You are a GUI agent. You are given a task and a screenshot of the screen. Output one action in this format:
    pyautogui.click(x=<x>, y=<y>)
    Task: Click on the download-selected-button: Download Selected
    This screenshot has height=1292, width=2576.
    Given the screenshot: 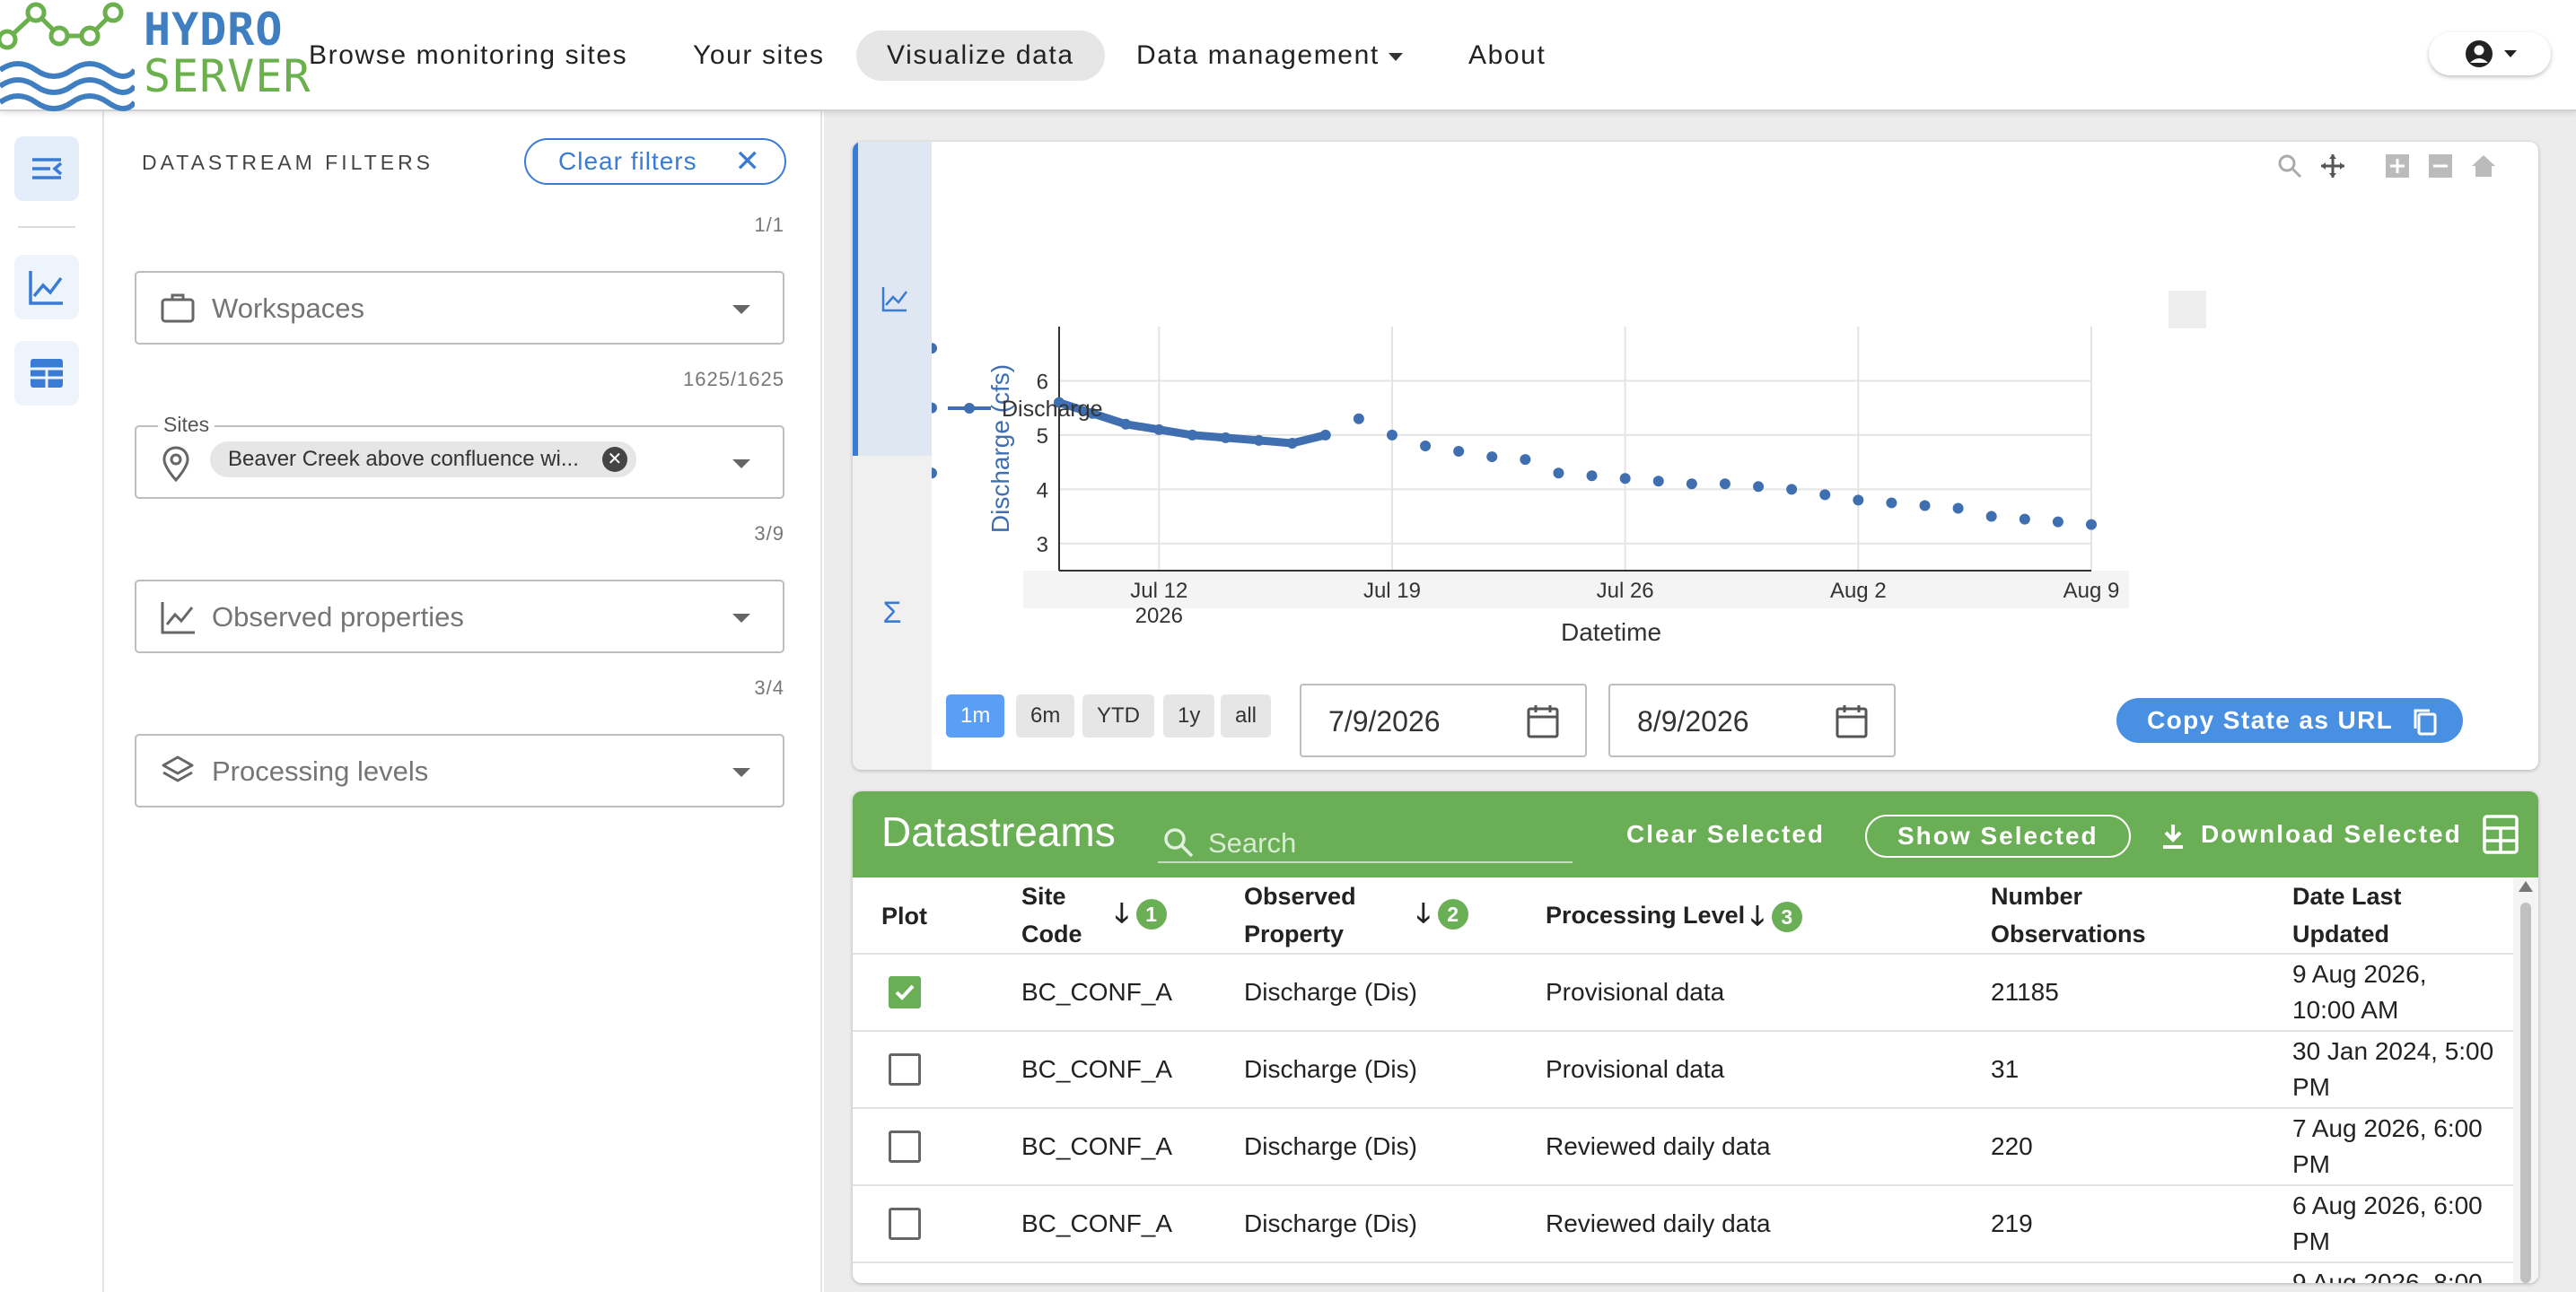 What is the action you would take?
    pyautogui.click(x=2311, y=836)
    